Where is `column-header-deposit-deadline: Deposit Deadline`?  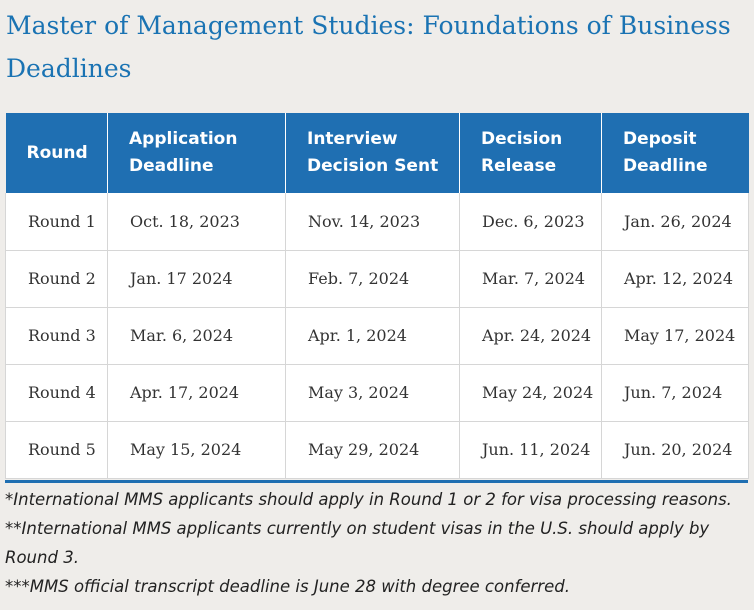
column-header-deposit-deadline: Deposit Deadline is located at coordinates (675, 153).